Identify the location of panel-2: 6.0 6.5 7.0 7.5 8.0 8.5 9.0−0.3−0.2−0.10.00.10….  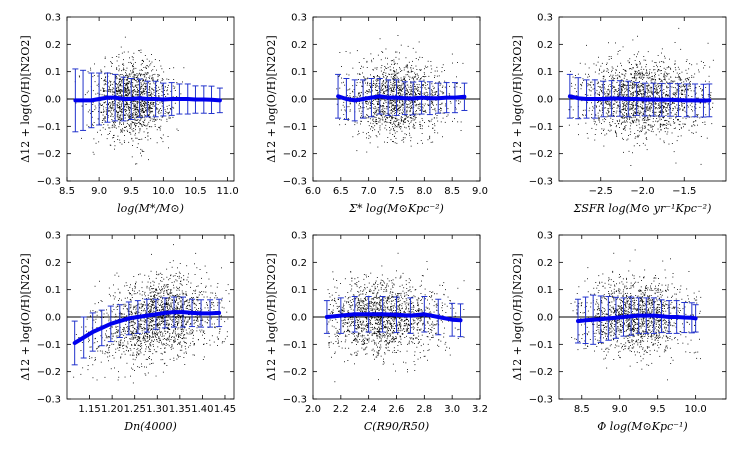
(376, 114).